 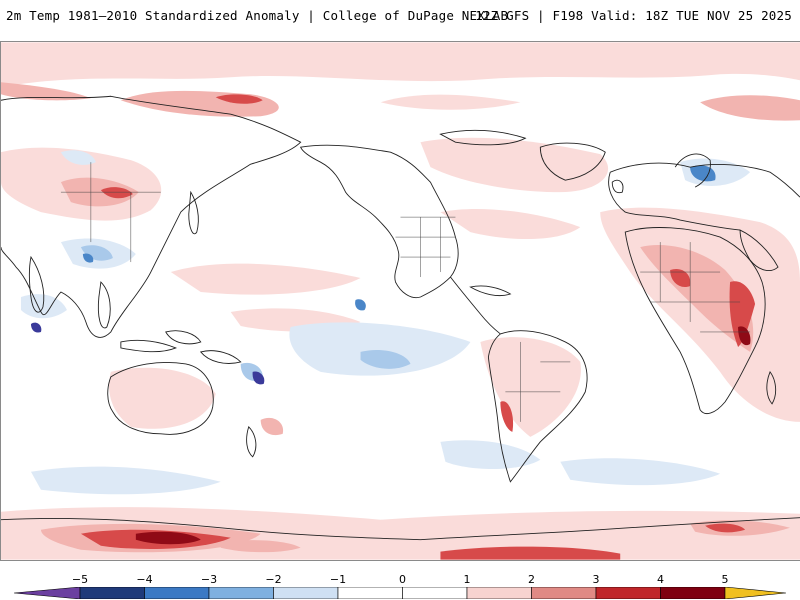 I want to click on colorbar-tick-label: 4, so click(x=660, y=579).